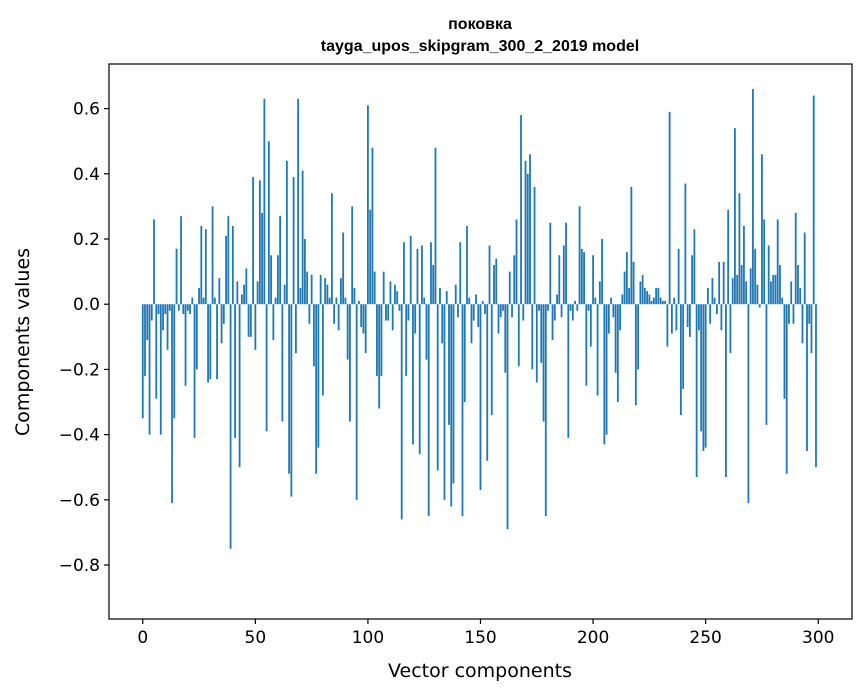  Describe the element at coordinates (84, 338) in the screenshot. I see `y-axis: −0.8 −0.6 −0.4 −0.2 0.0 0.2 0.4 0.6` at that location.